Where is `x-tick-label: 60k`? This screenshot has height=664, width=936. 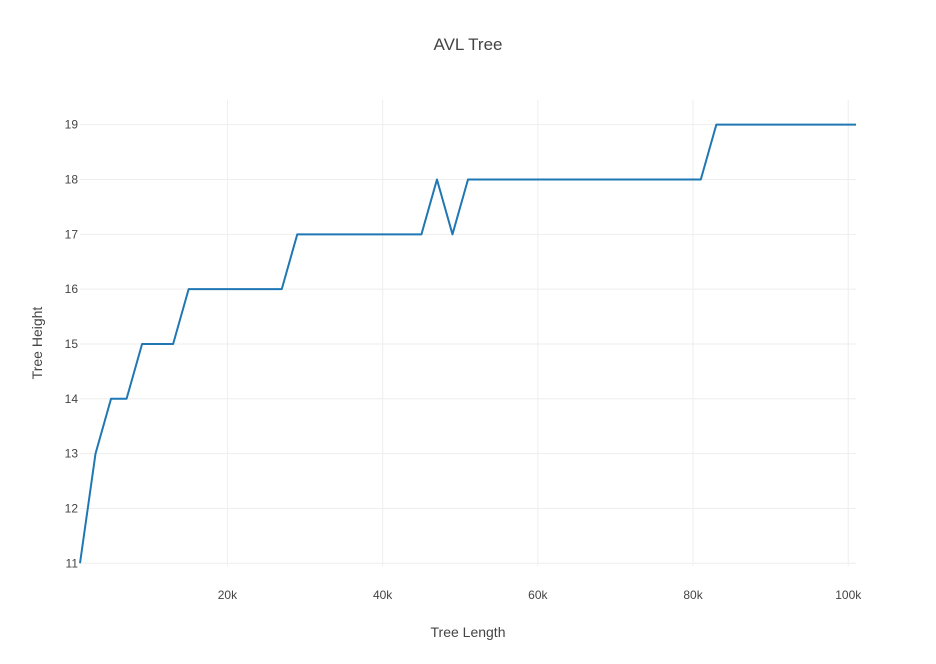 x-tick-label: 60k is located at coordinates (538, 595).